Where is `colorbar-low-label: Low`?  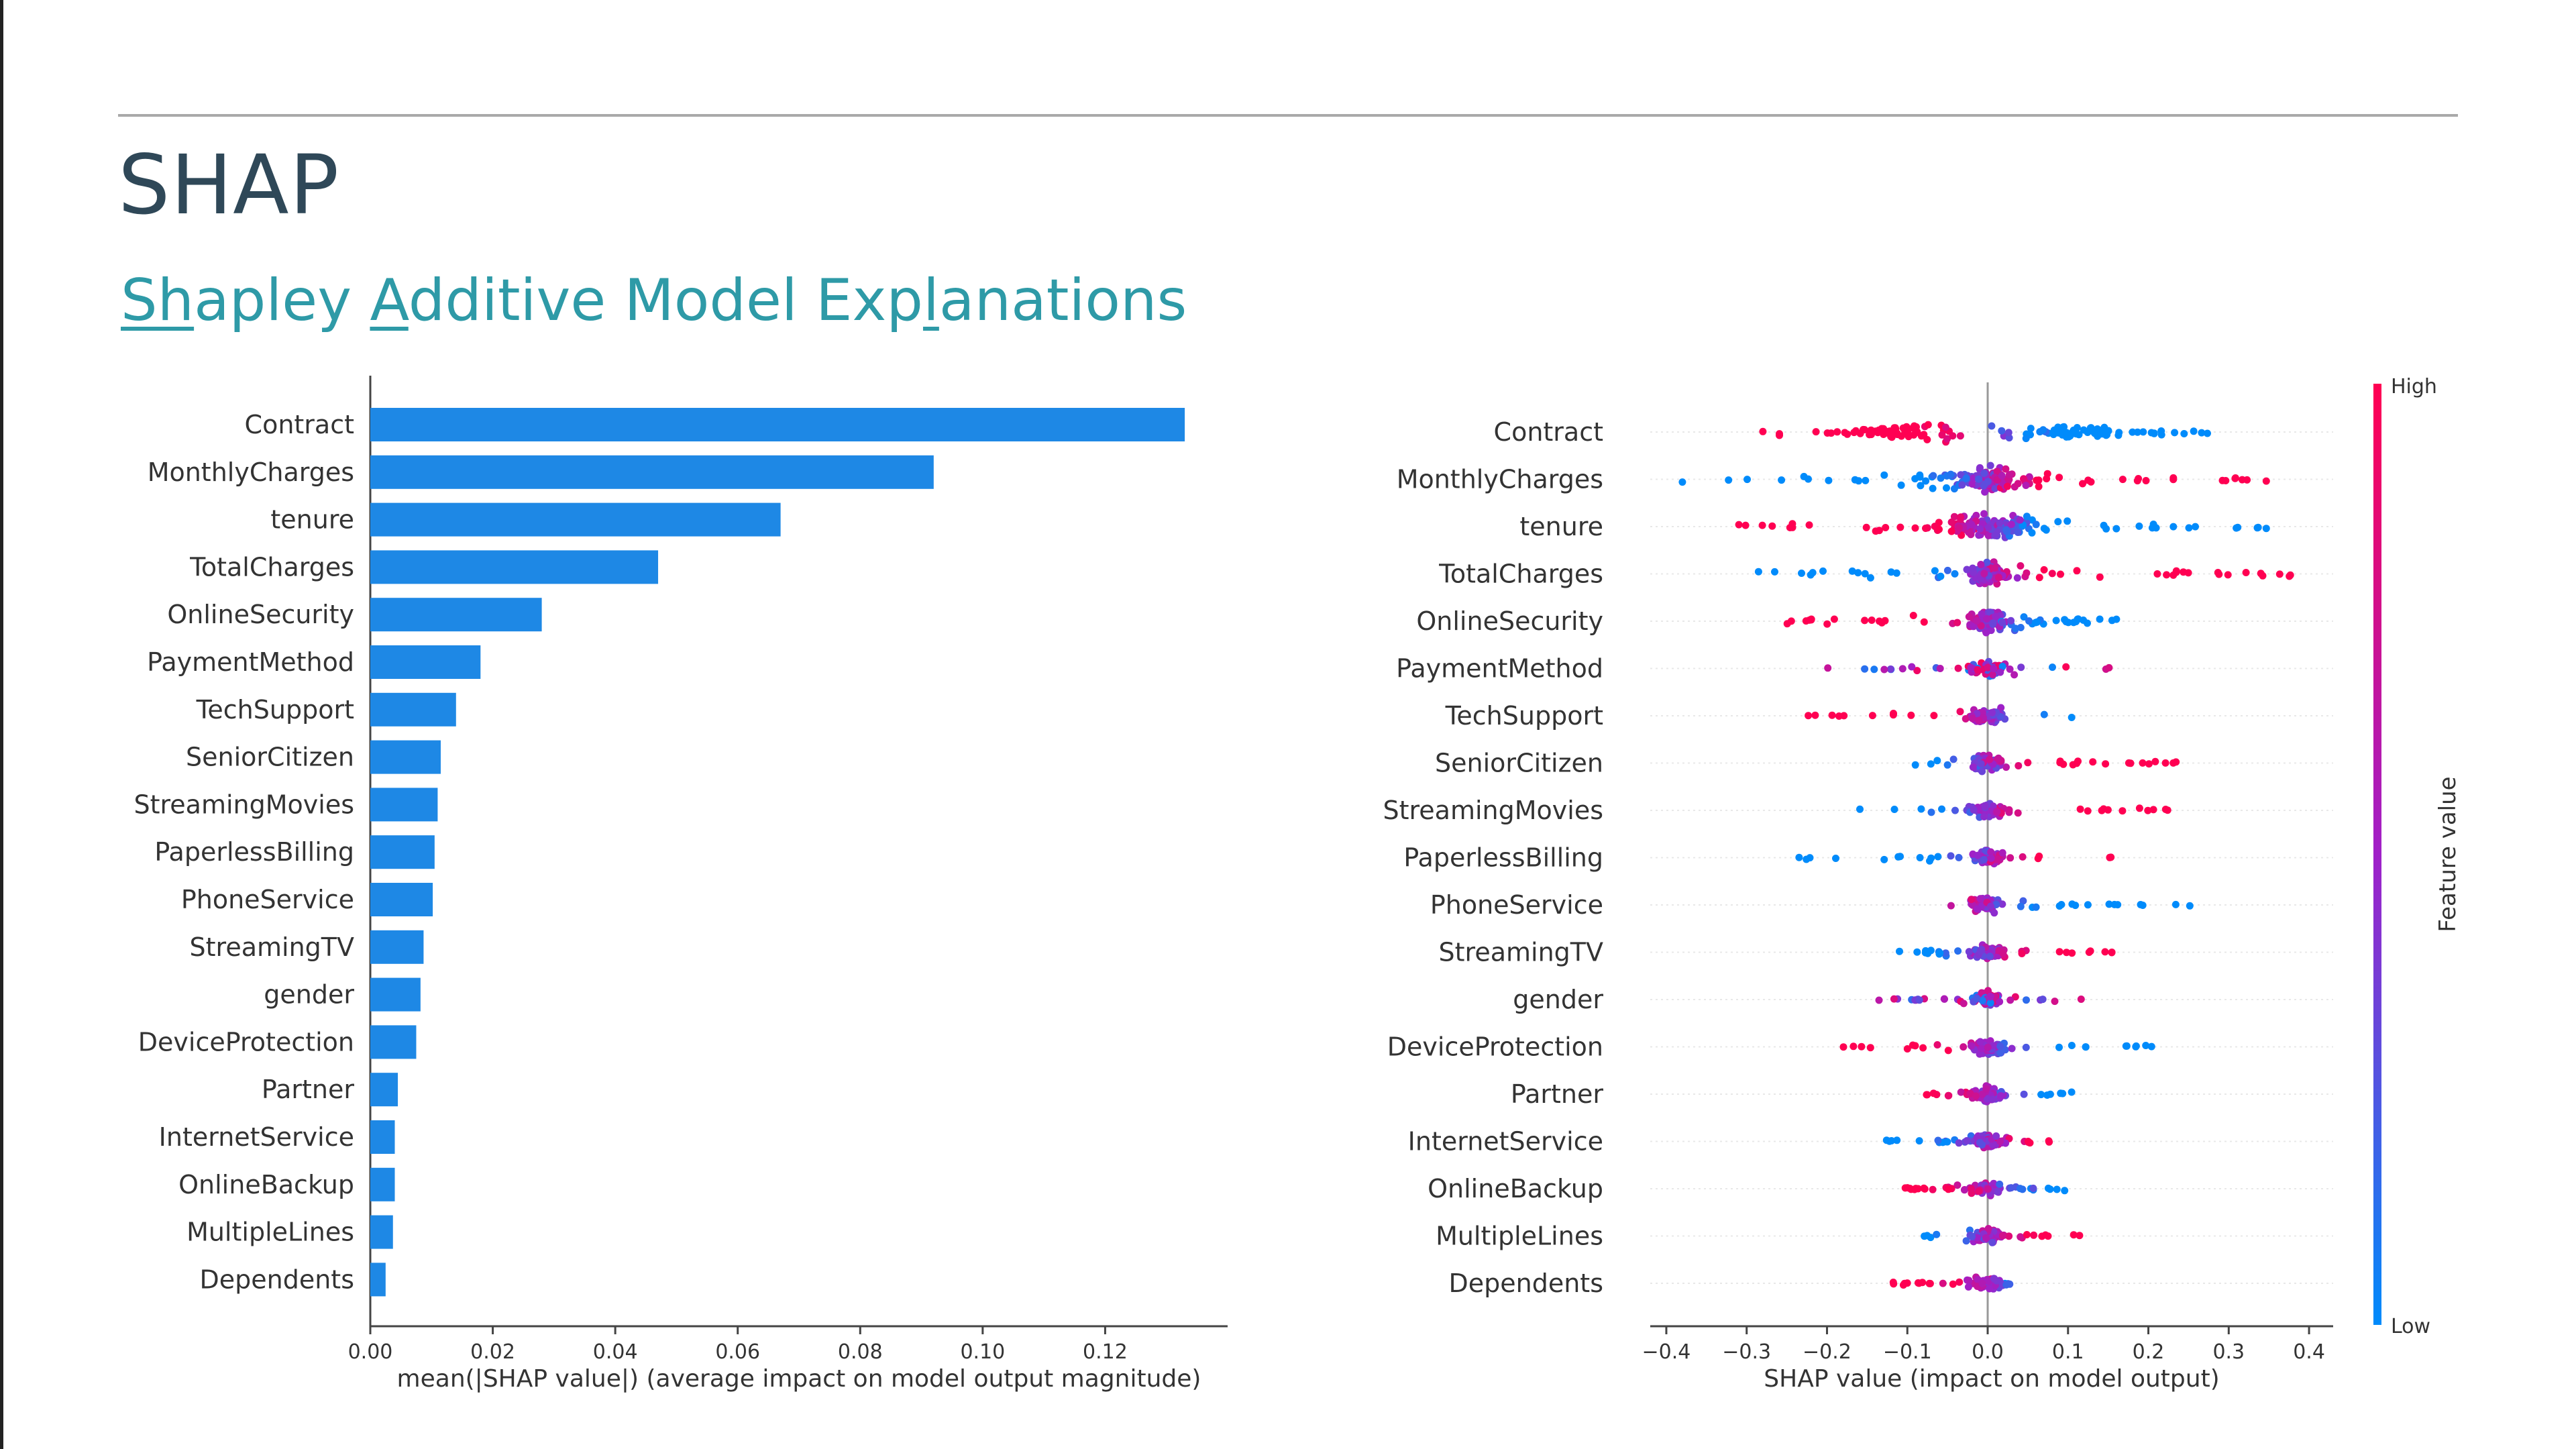 colorbar-low-label: Low is located at coordinates (2410, 1326).